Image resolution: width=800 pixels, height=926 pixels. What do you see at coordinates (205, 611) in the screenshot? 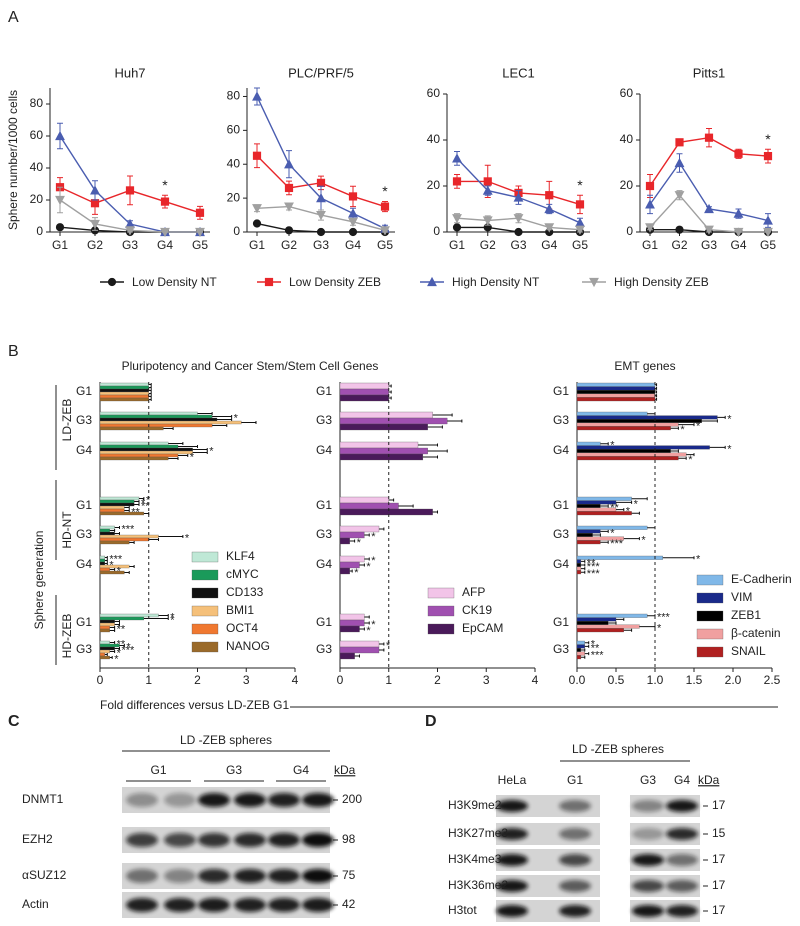
I see `legend-swatch` at bounding box center [205, 611].